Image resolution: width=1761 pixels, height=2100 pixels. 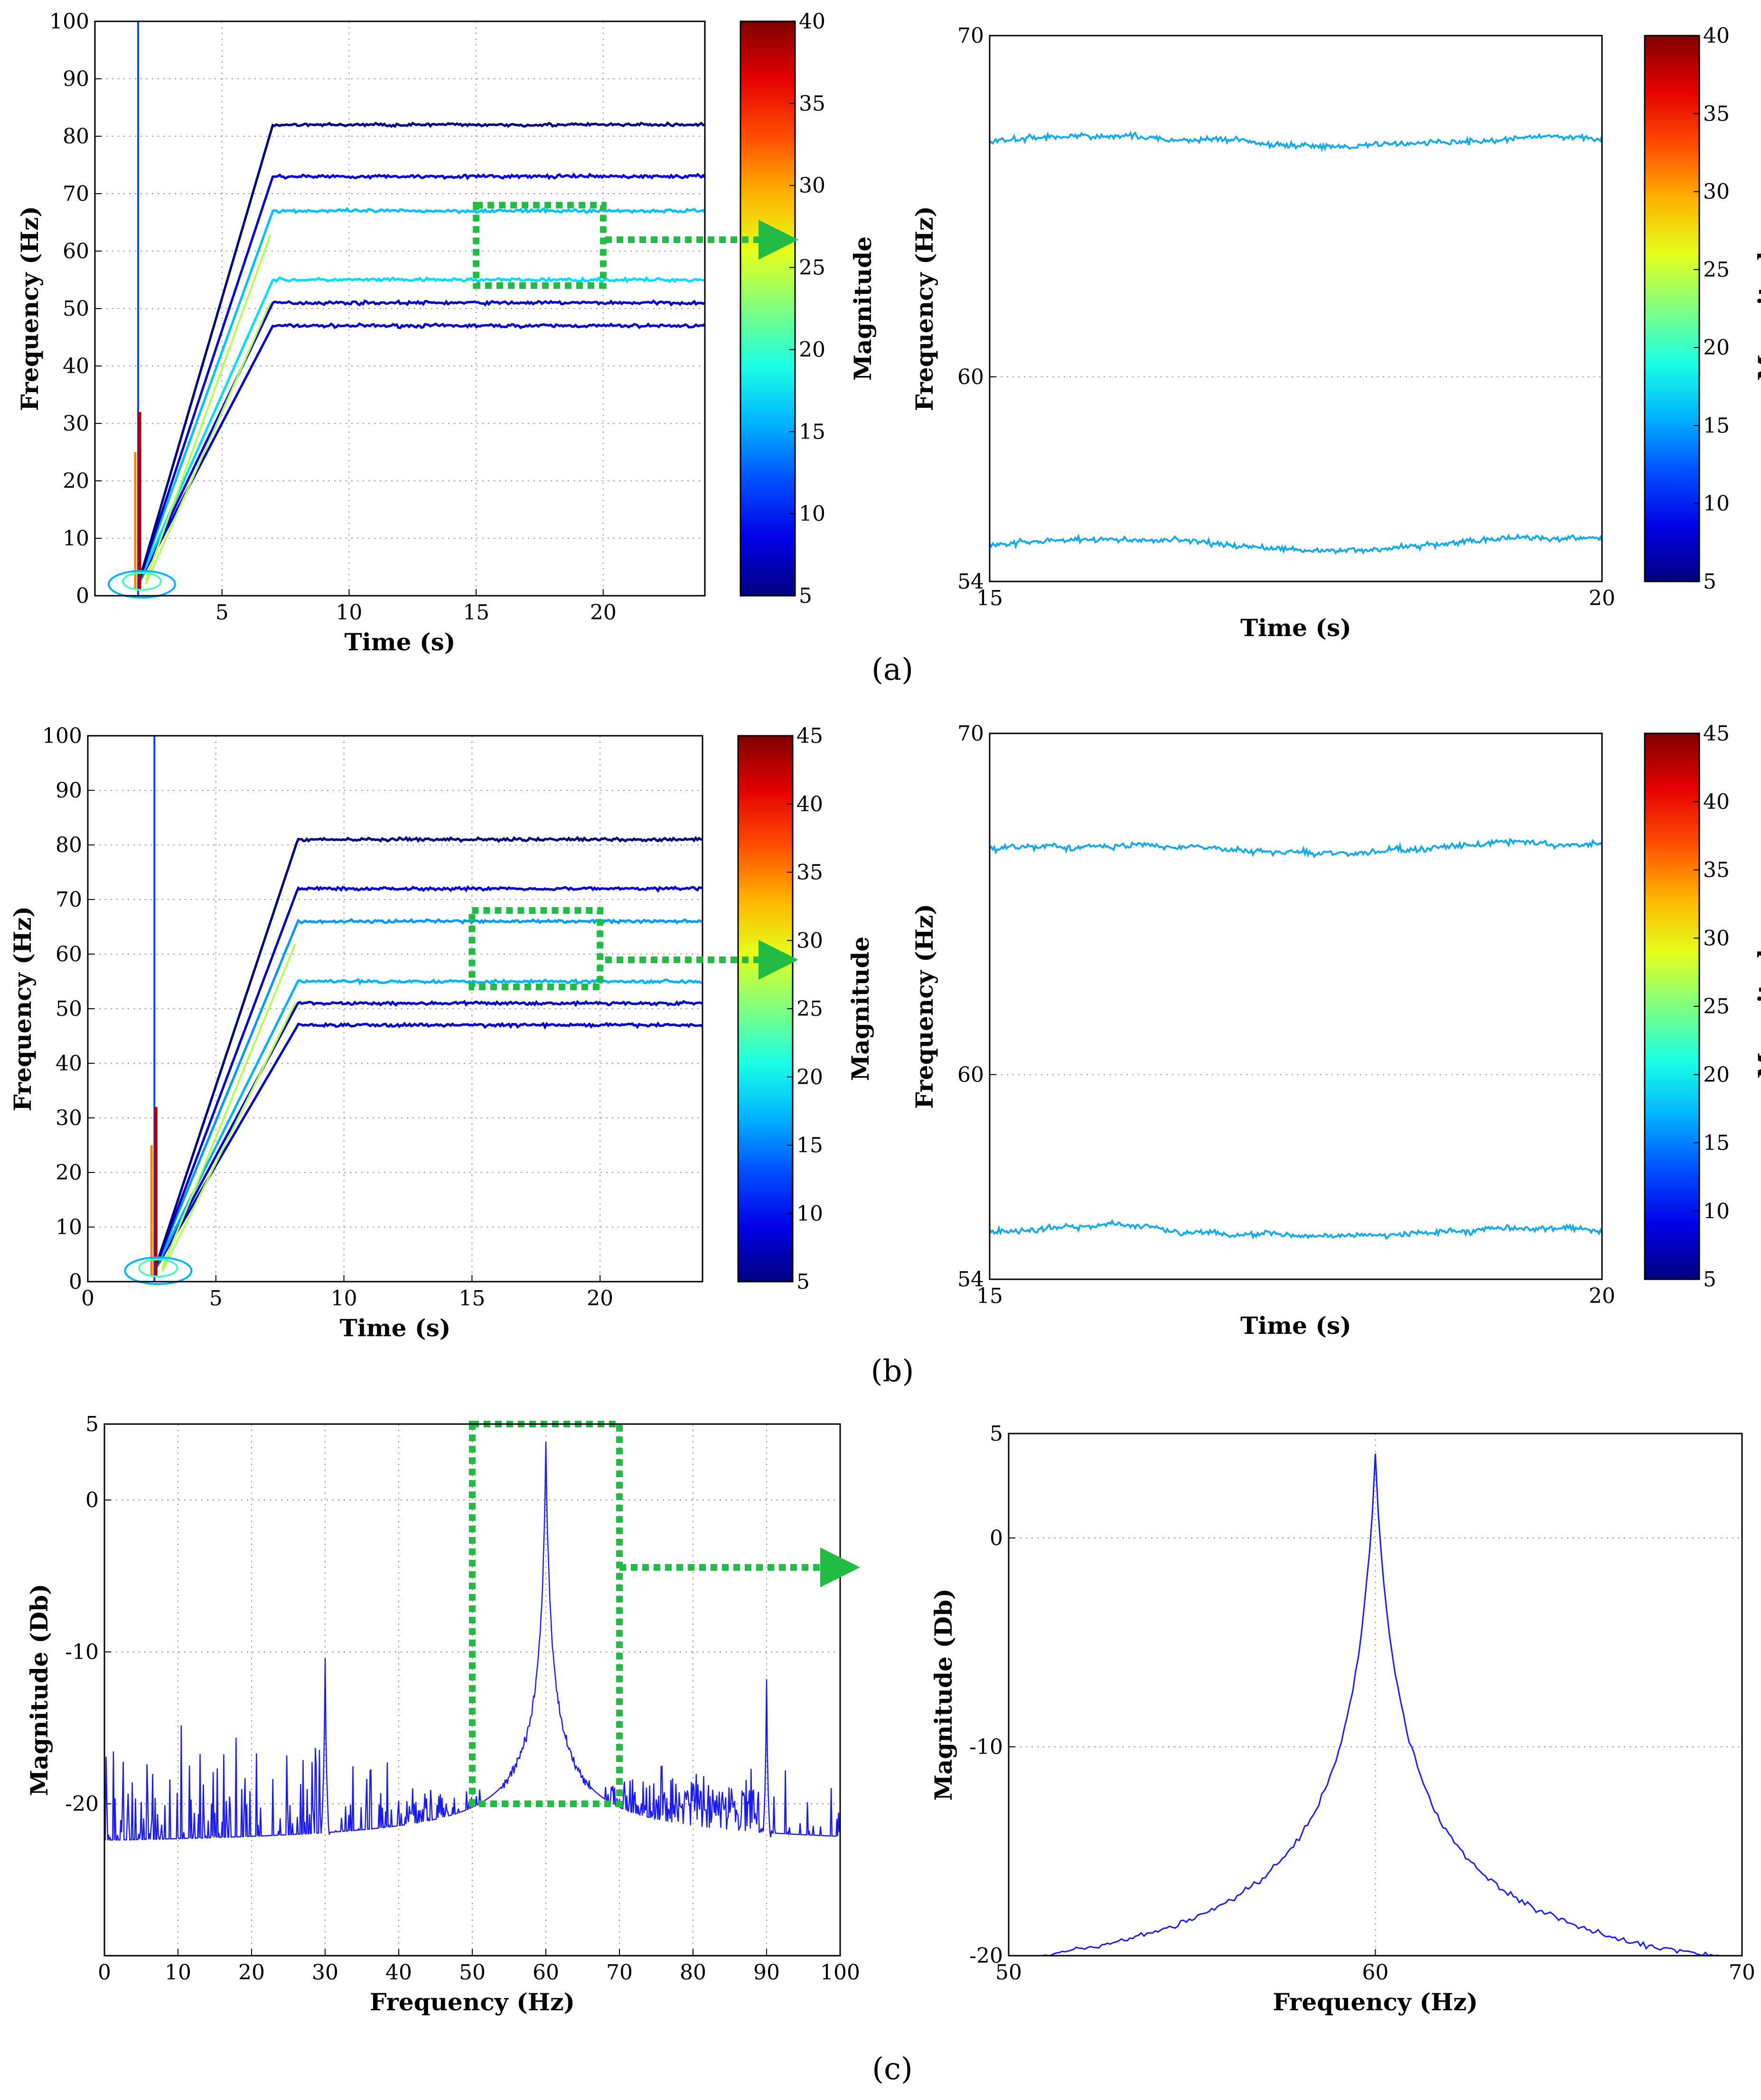 I want to click on y-tick-label: 100, so click(x=69, y=21).